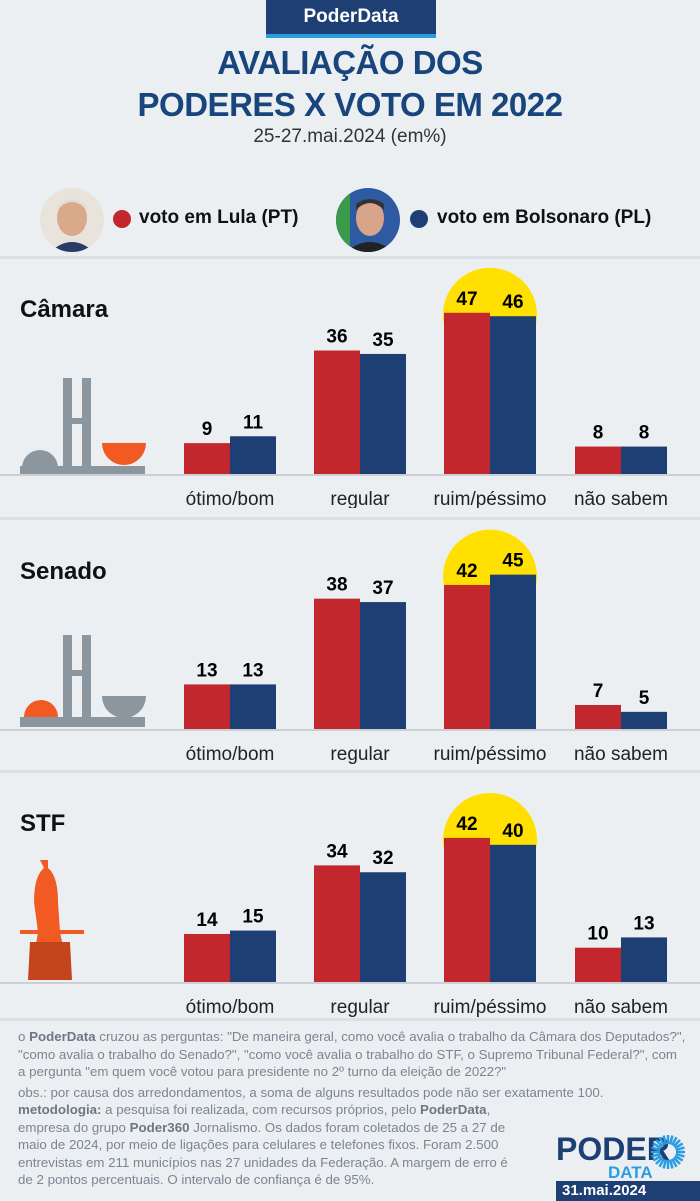  Describe the element at coordinates (350, 136) in the screenshot. I see `subtitle: 25-27.mai.2024 (em%)` at that location.